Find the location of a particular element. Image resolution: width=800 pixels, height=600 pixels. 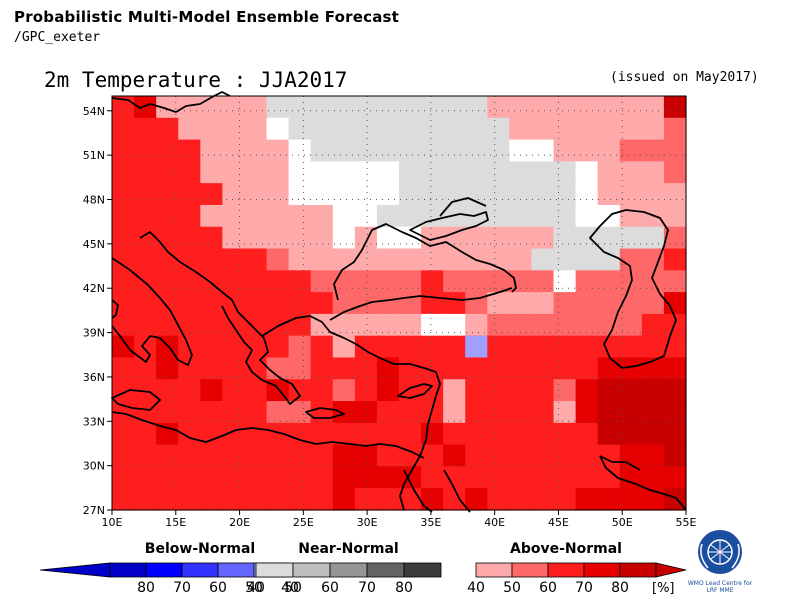

below-normal-label: 50 is located at coordinates (254, 588).